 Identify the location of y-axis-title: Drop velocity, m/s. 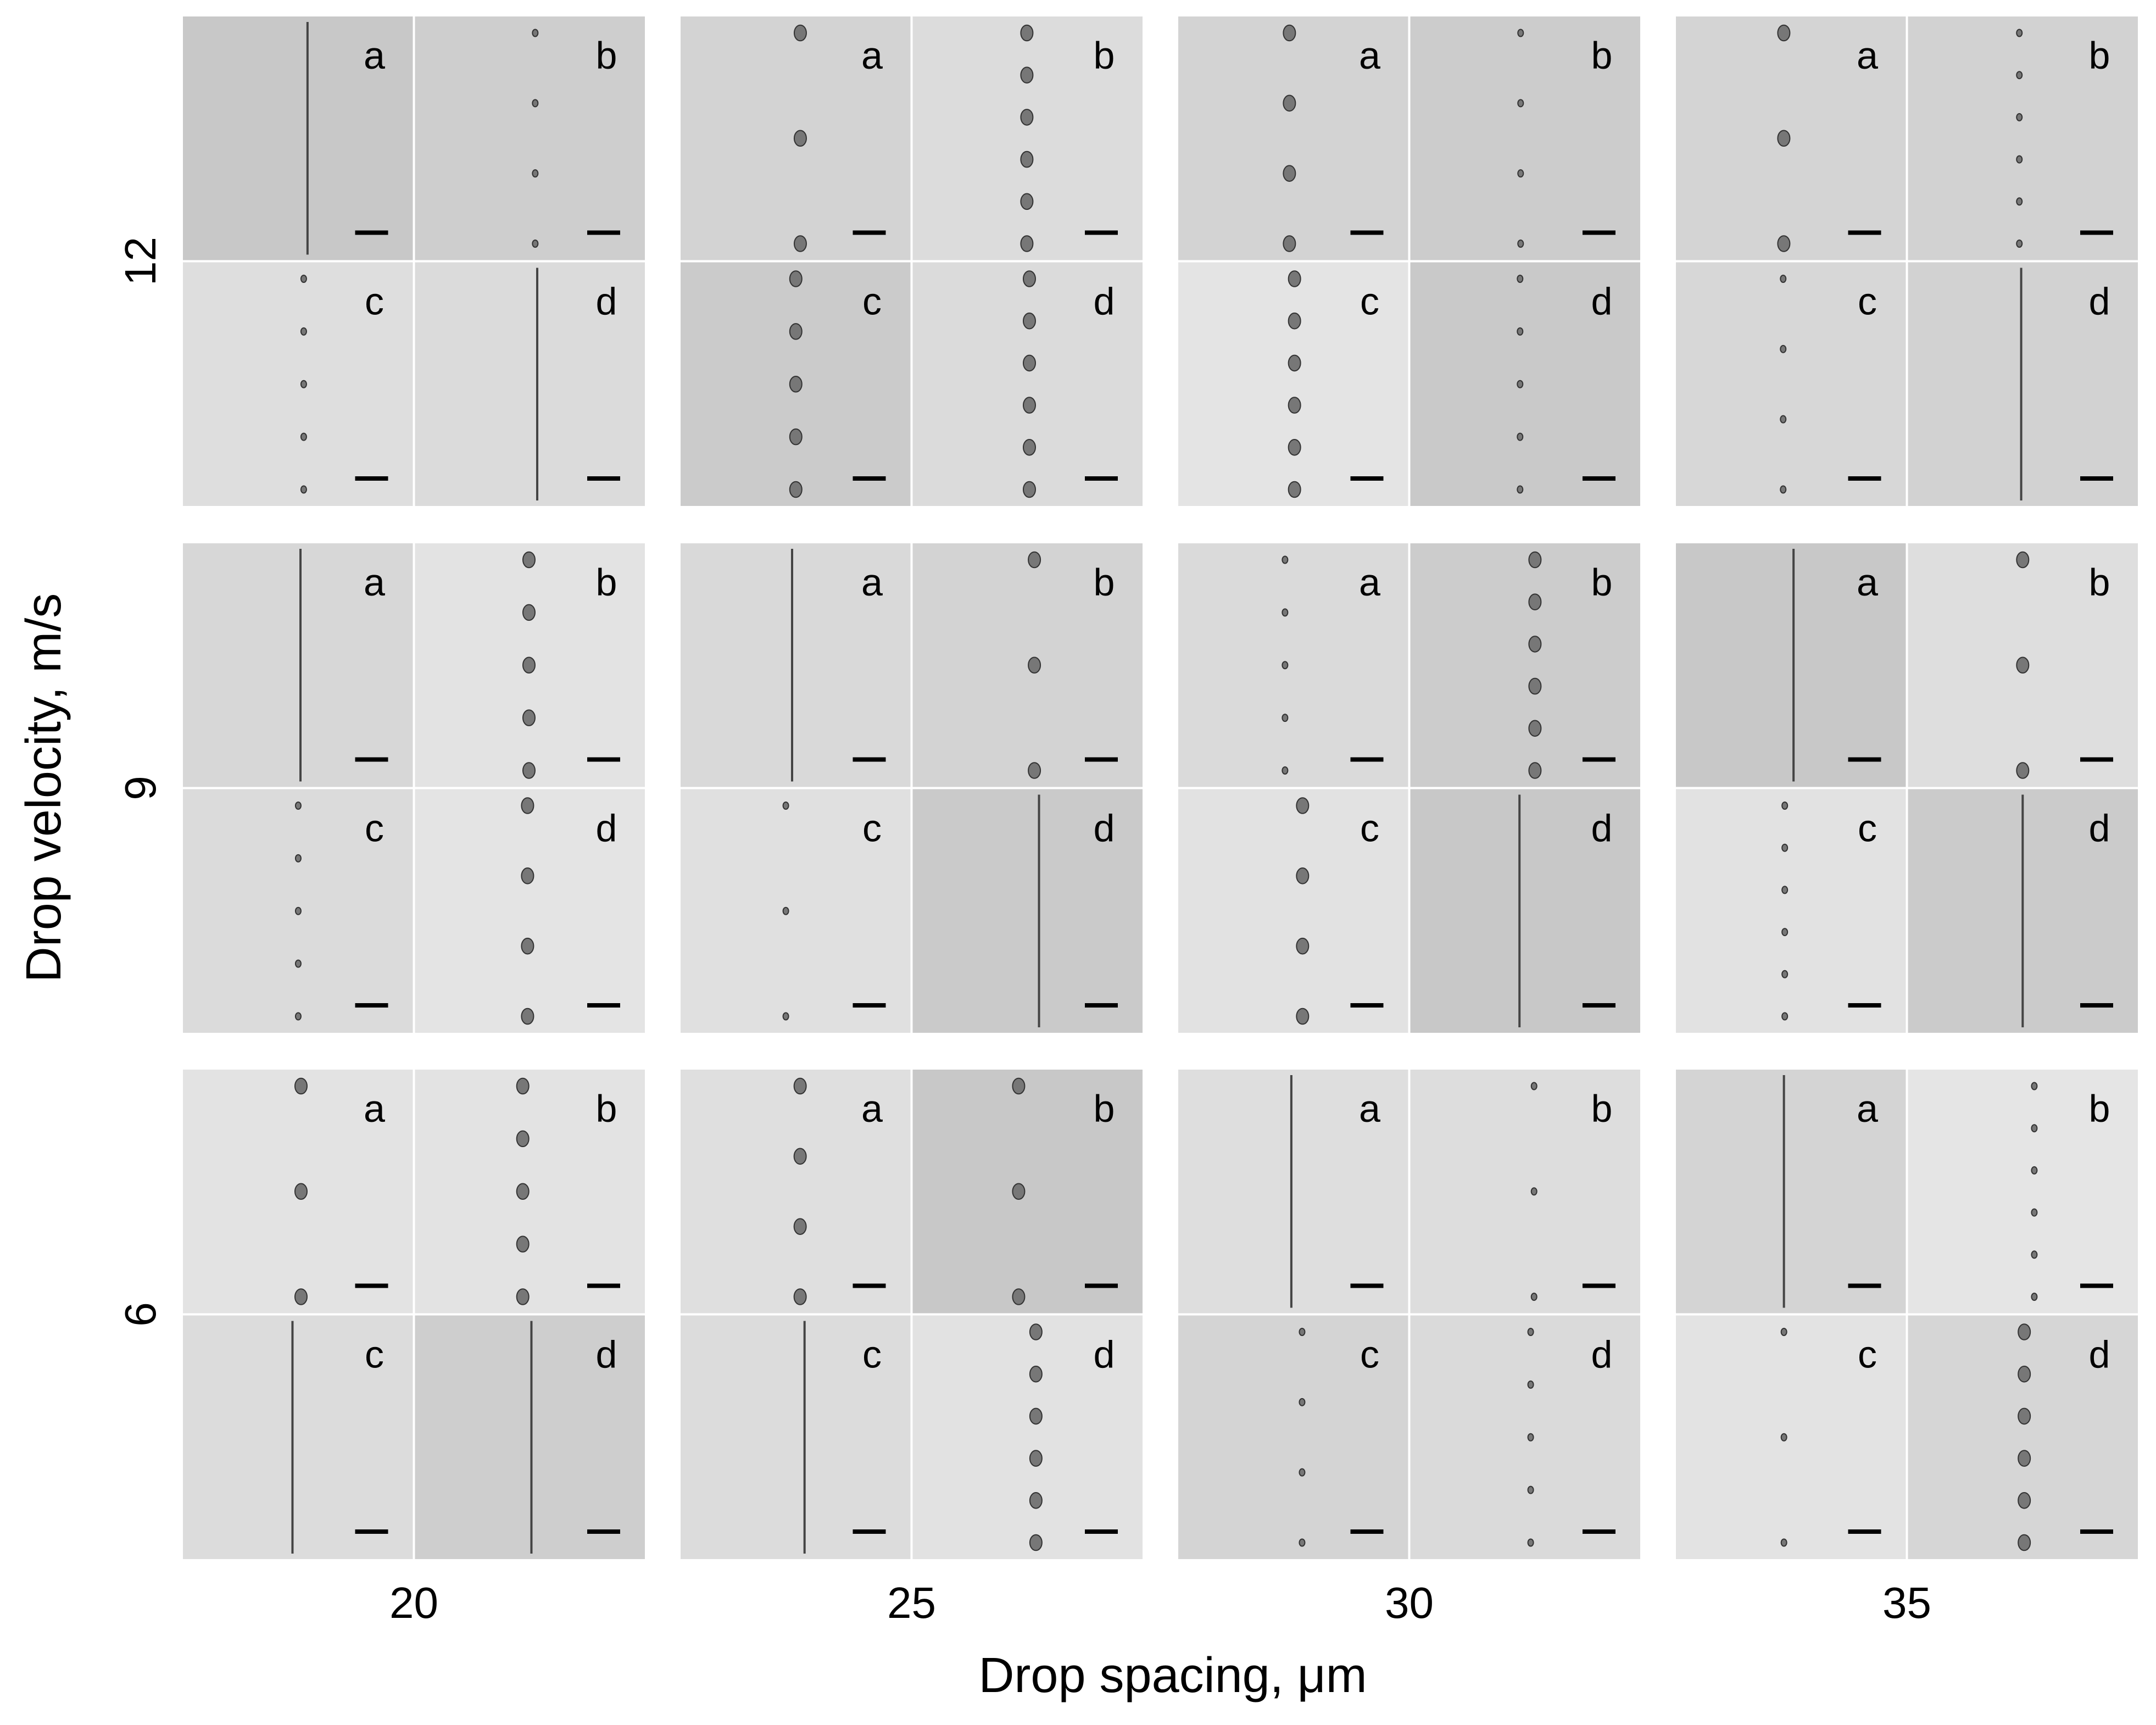
(43, 788).